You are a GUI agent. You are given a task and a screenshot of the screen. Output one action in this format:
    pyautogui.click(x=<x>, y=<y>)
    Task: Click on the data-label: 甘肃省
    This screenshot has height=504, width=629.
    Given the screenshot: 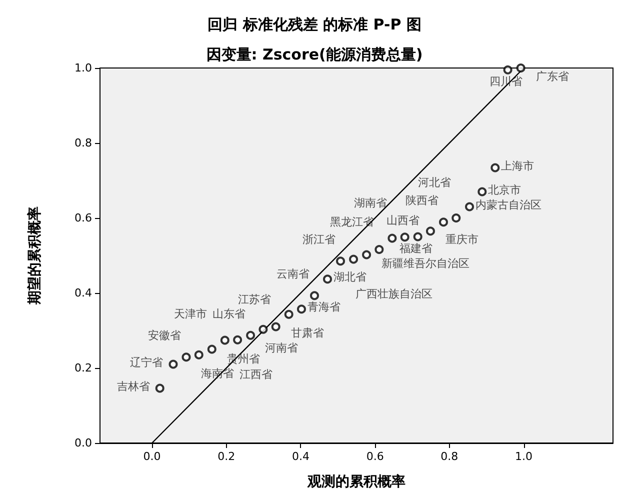 What is the action you would take?
    pyautogui.click(x=307, y=333)
    